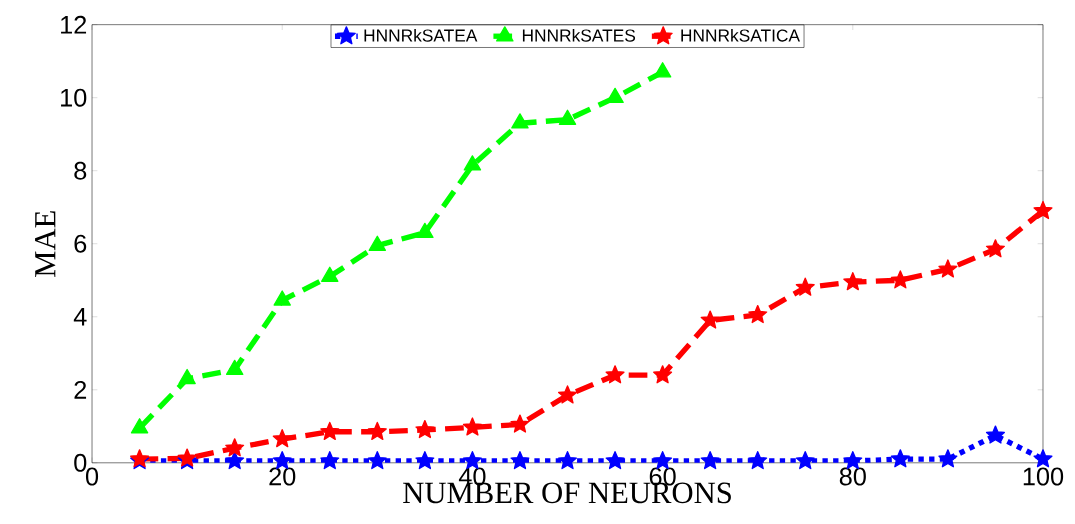 This screenshot has height=524, width=1075. What do you see at coordinates (579, 35) in the screenshot?
I see `legend-label: HNNRkSATES` at bounding box center [579, 35].